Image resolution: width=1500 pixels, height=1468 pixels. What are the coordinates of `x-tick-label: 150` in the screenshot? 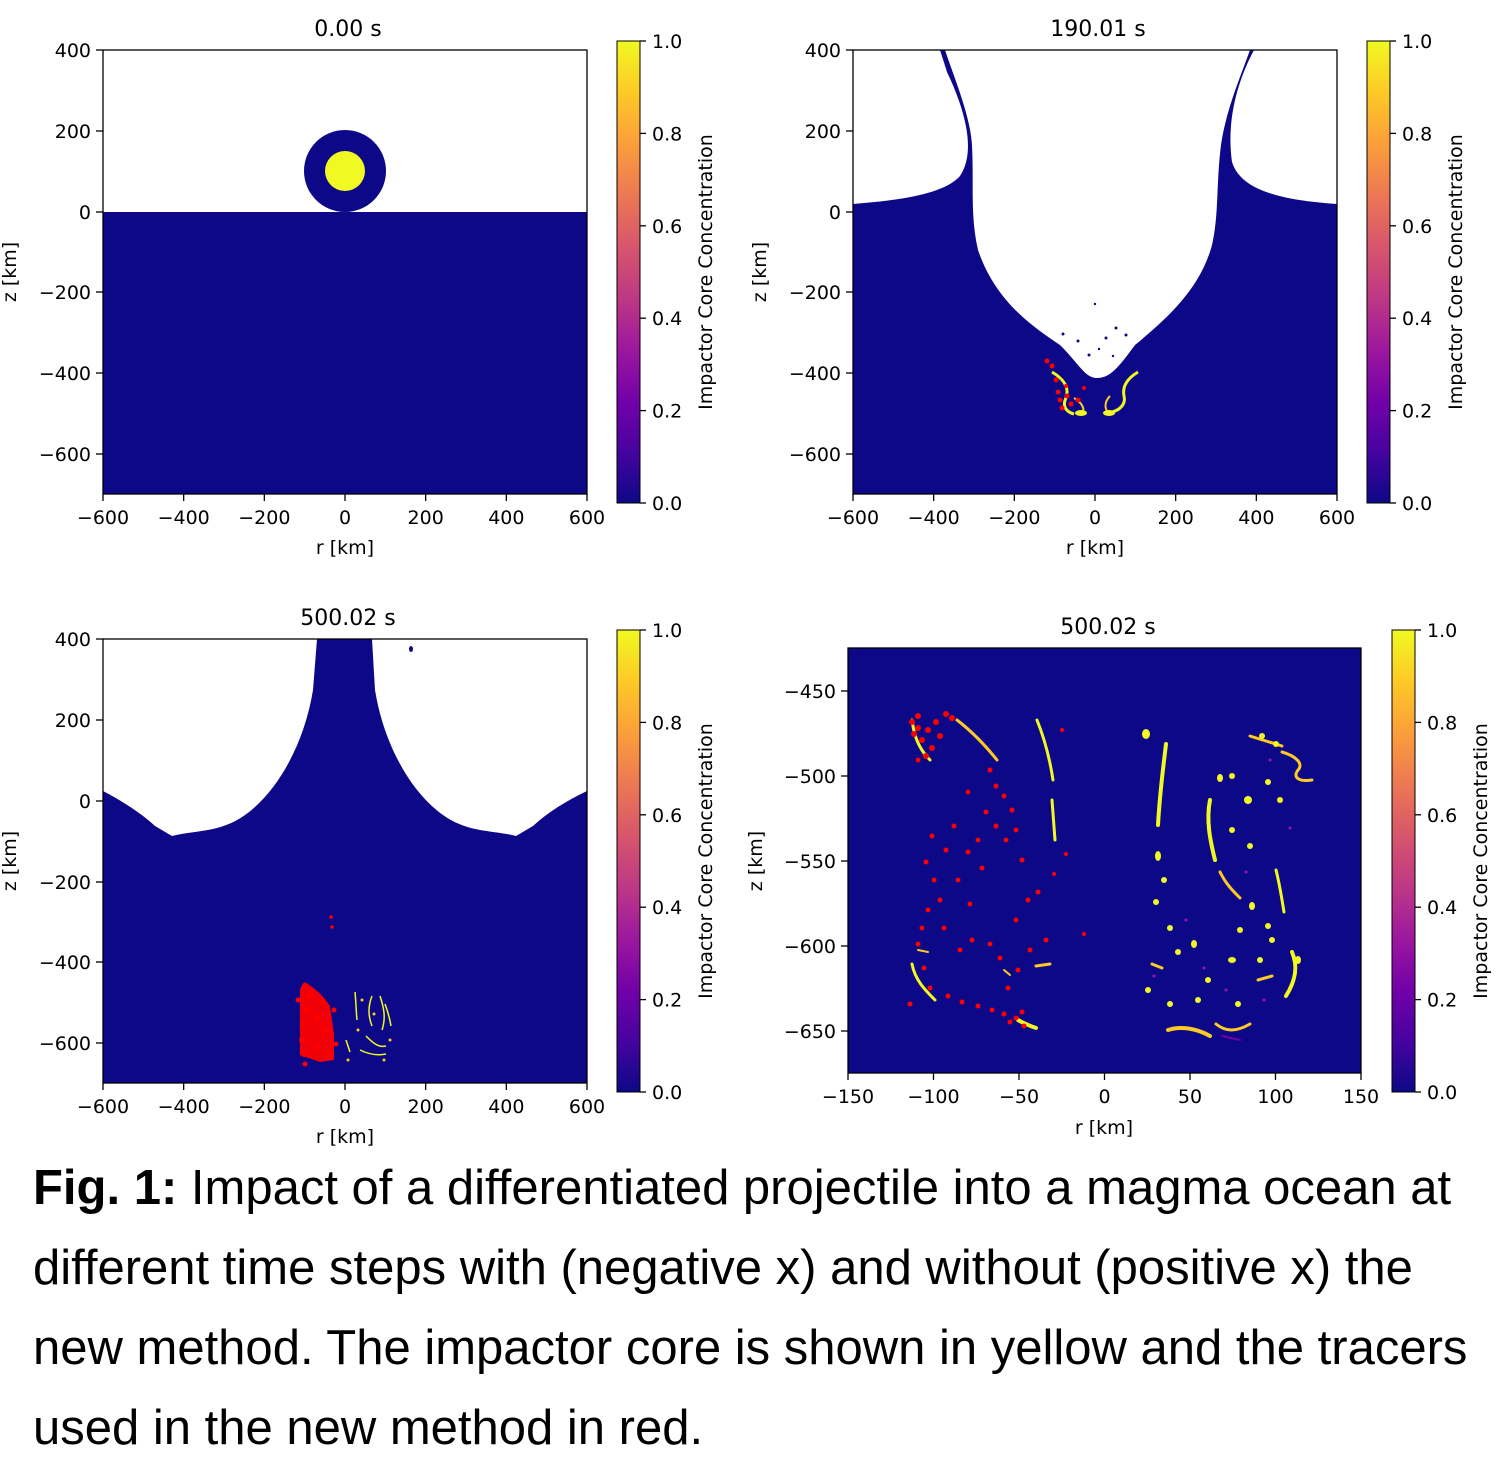 It's located at (1361, 1097).